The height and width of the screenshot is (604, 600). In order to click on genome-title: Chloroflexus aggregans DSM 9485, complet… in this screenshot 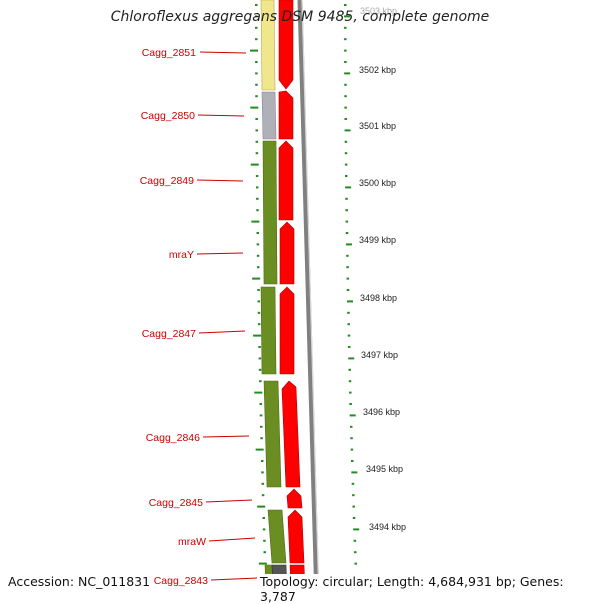, I will do `click(300, 17)`.